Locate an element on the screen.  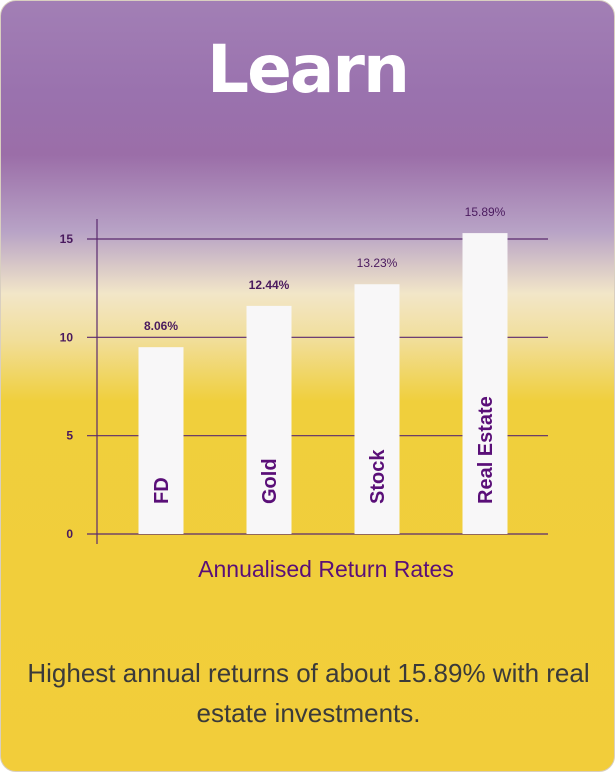
bar-fd is located at coordinates (161, 440).